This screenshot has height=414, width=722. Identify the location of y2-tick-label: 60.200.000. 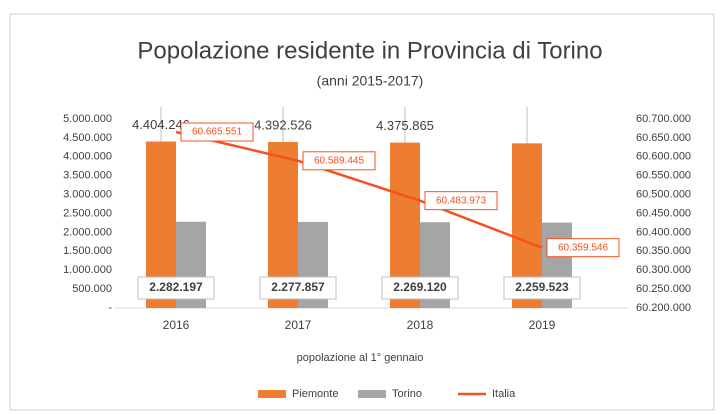
(663, 308).